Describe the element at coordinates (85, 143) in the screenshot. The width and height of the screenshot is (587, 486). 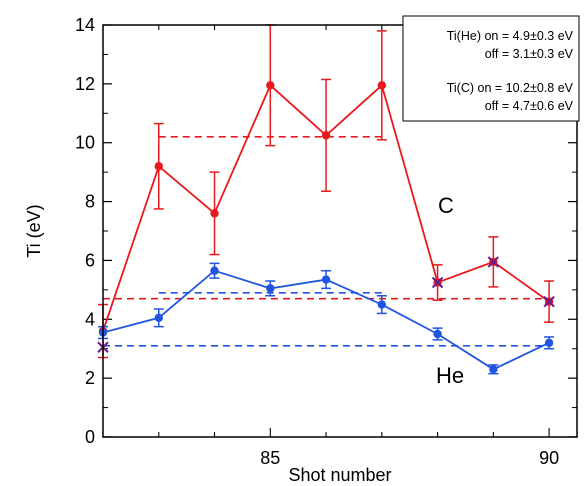
I see `y-tick-label: 10` at that location.